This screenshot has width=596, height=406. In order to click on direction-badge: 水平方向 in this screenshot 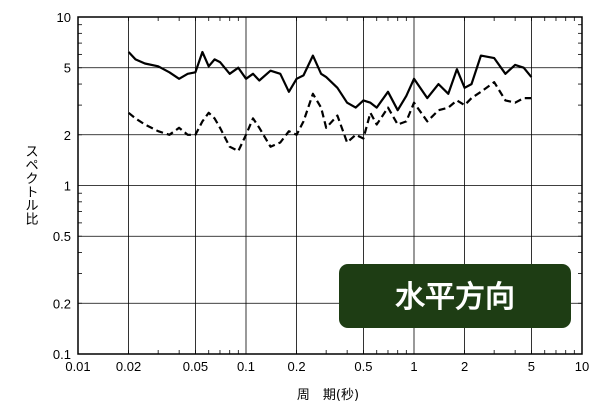, I will do `click(455, 296)`.